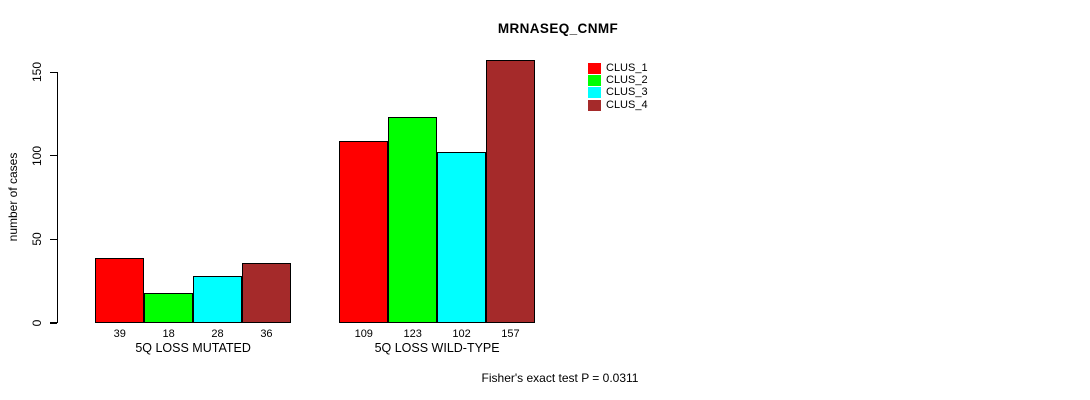  I want to click on legend-item-clus_3: CLUS_3, so click(618, 93).